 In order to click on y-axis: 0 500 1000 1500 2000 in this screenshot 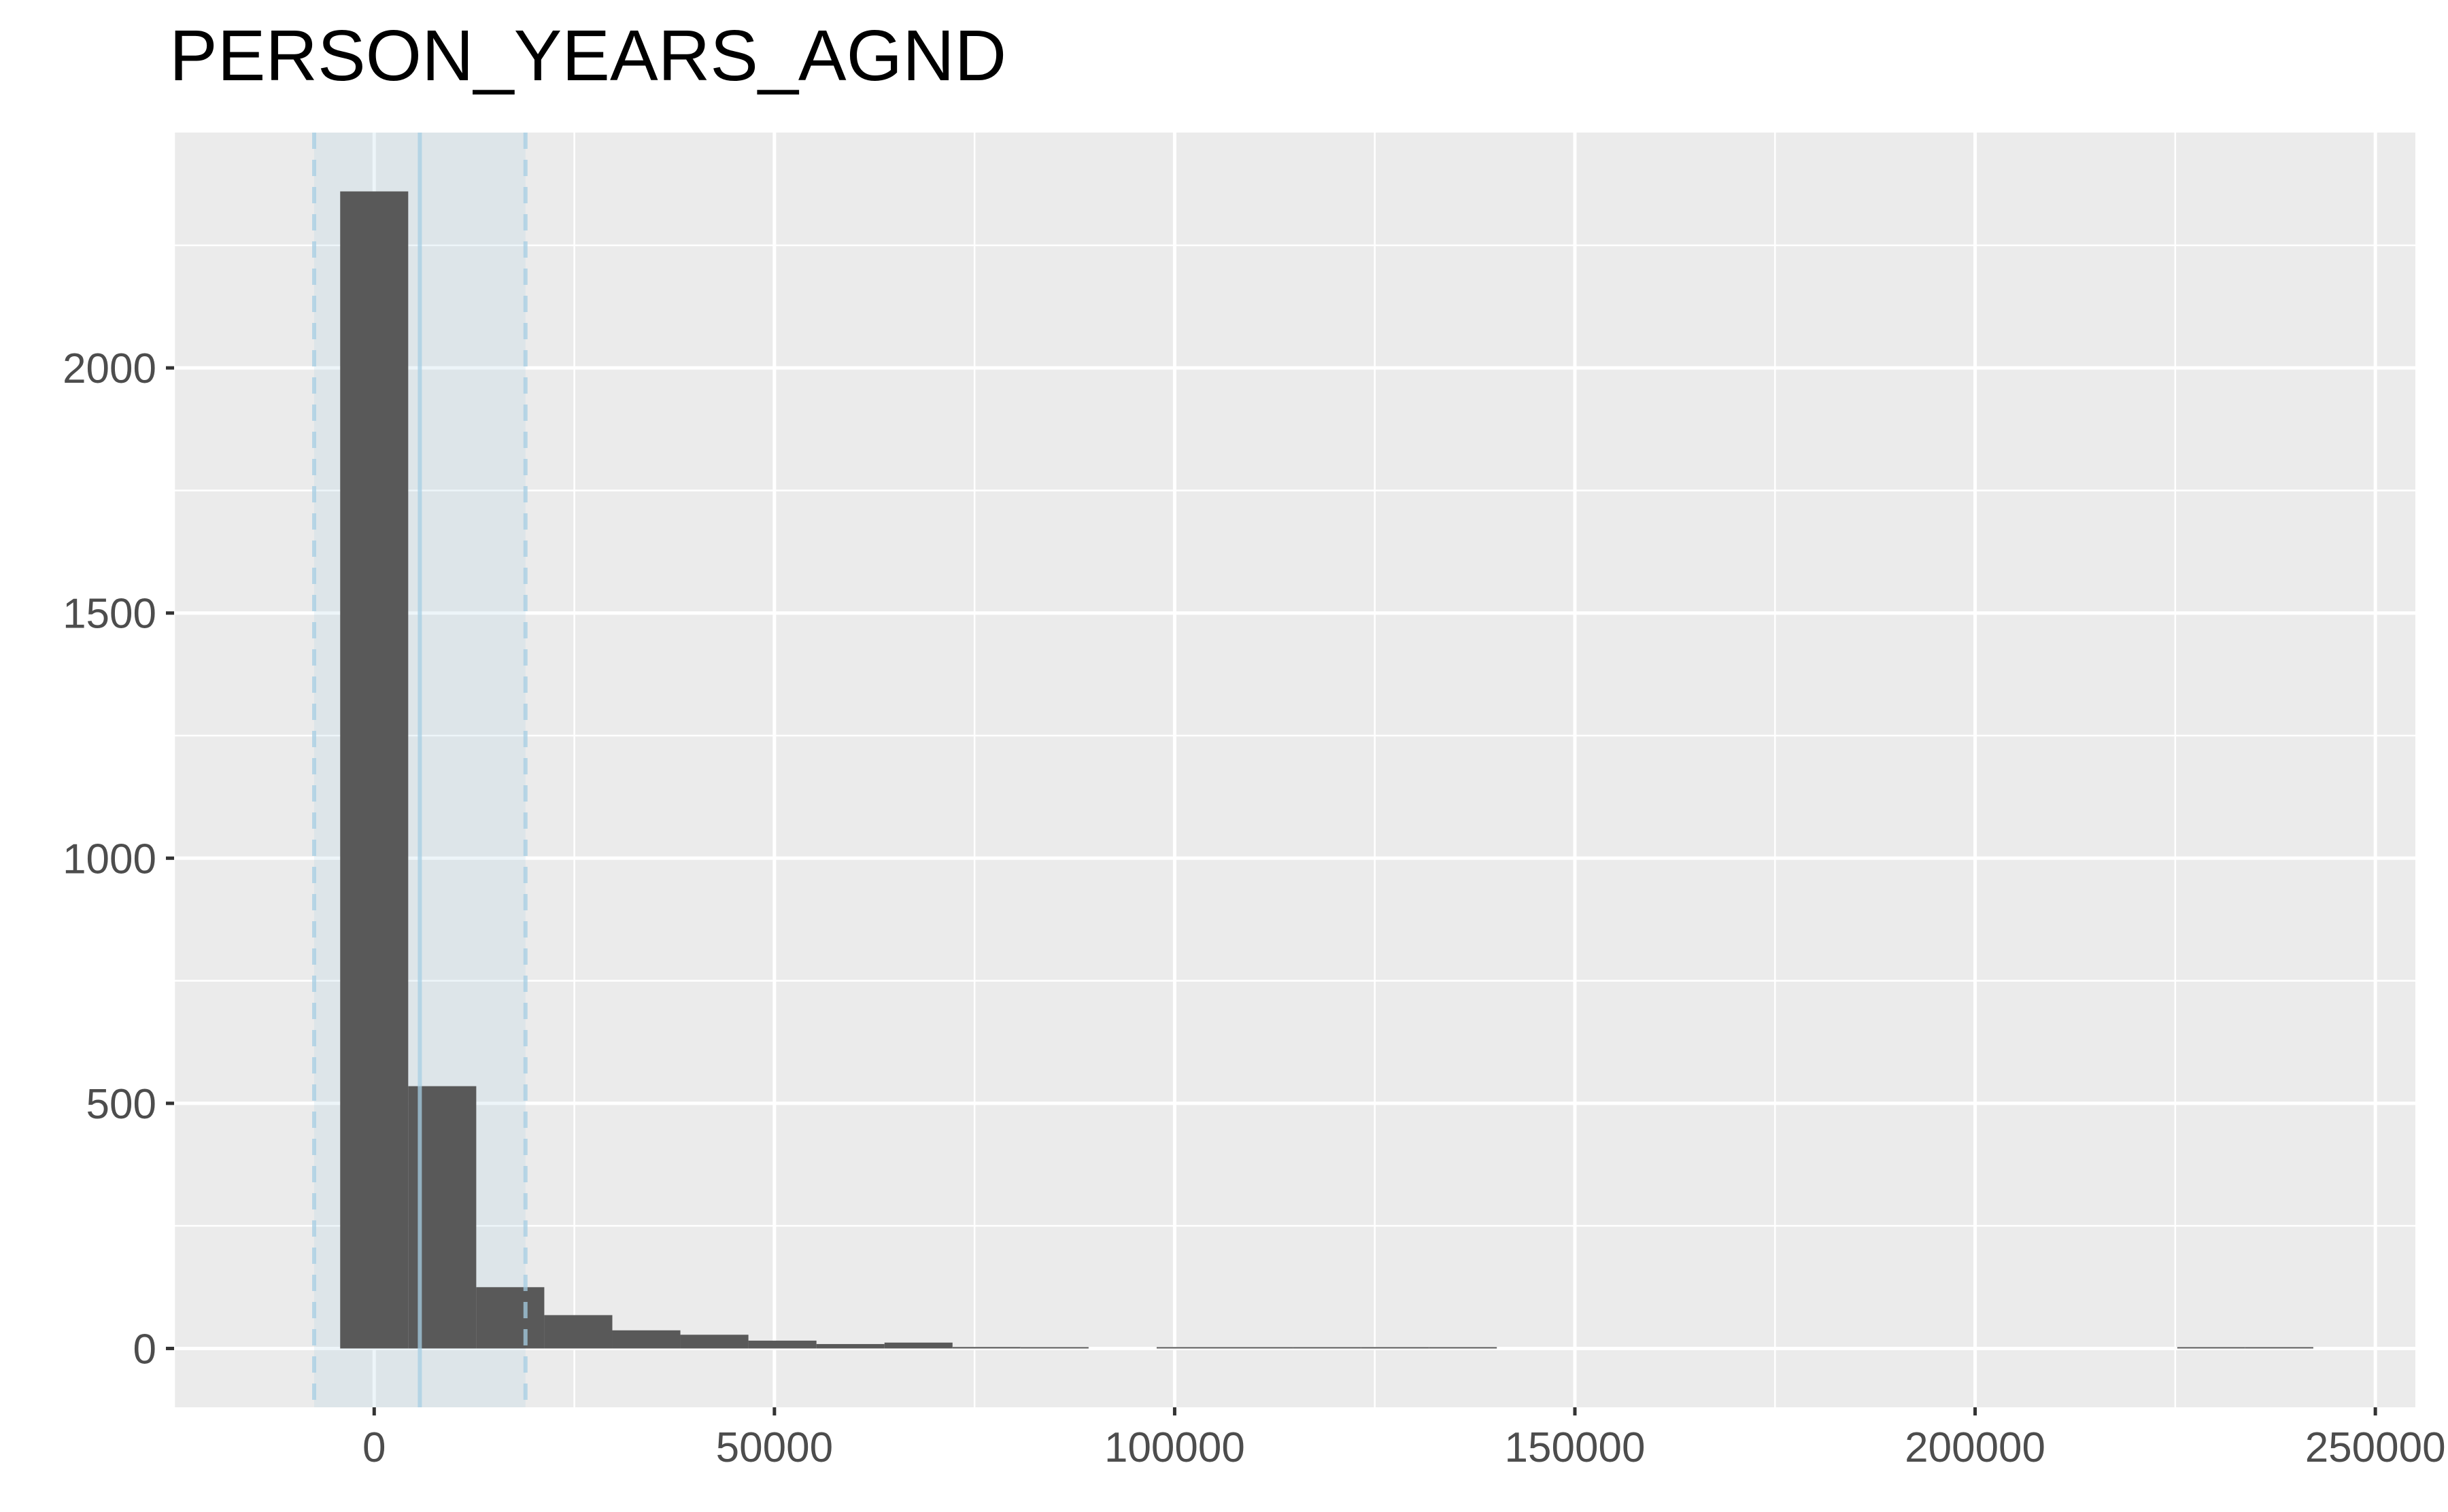, I will do `click(119, 859)`.